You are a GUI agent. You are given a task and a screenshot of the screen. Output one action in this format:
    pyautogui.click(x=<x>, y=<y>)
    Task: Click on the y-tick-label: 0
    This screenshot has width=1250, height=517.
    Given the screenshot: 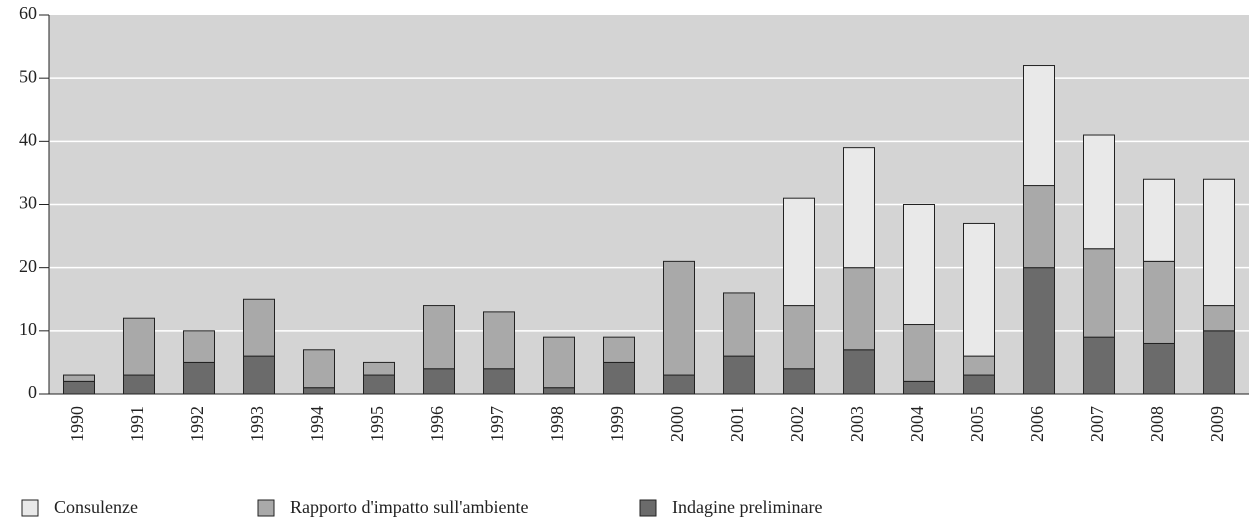 What is the action you would take?
    pyautogui.click(x=32, y=392)
    